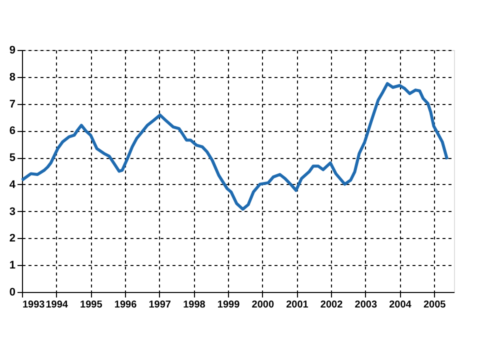  I want to click on x-tick-label: 2003, so click(366, 305).